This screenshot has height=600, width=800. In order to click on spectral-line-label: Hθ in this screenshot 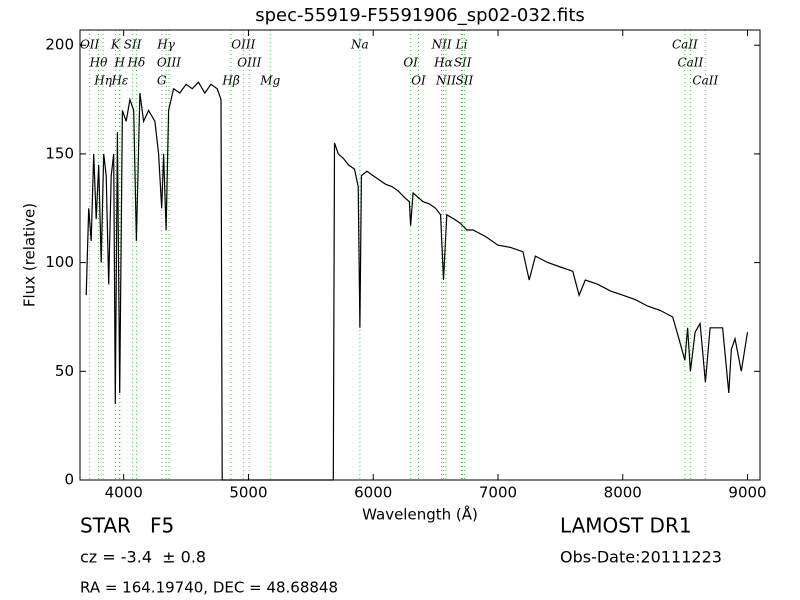, I will do `click(98, 63)`.